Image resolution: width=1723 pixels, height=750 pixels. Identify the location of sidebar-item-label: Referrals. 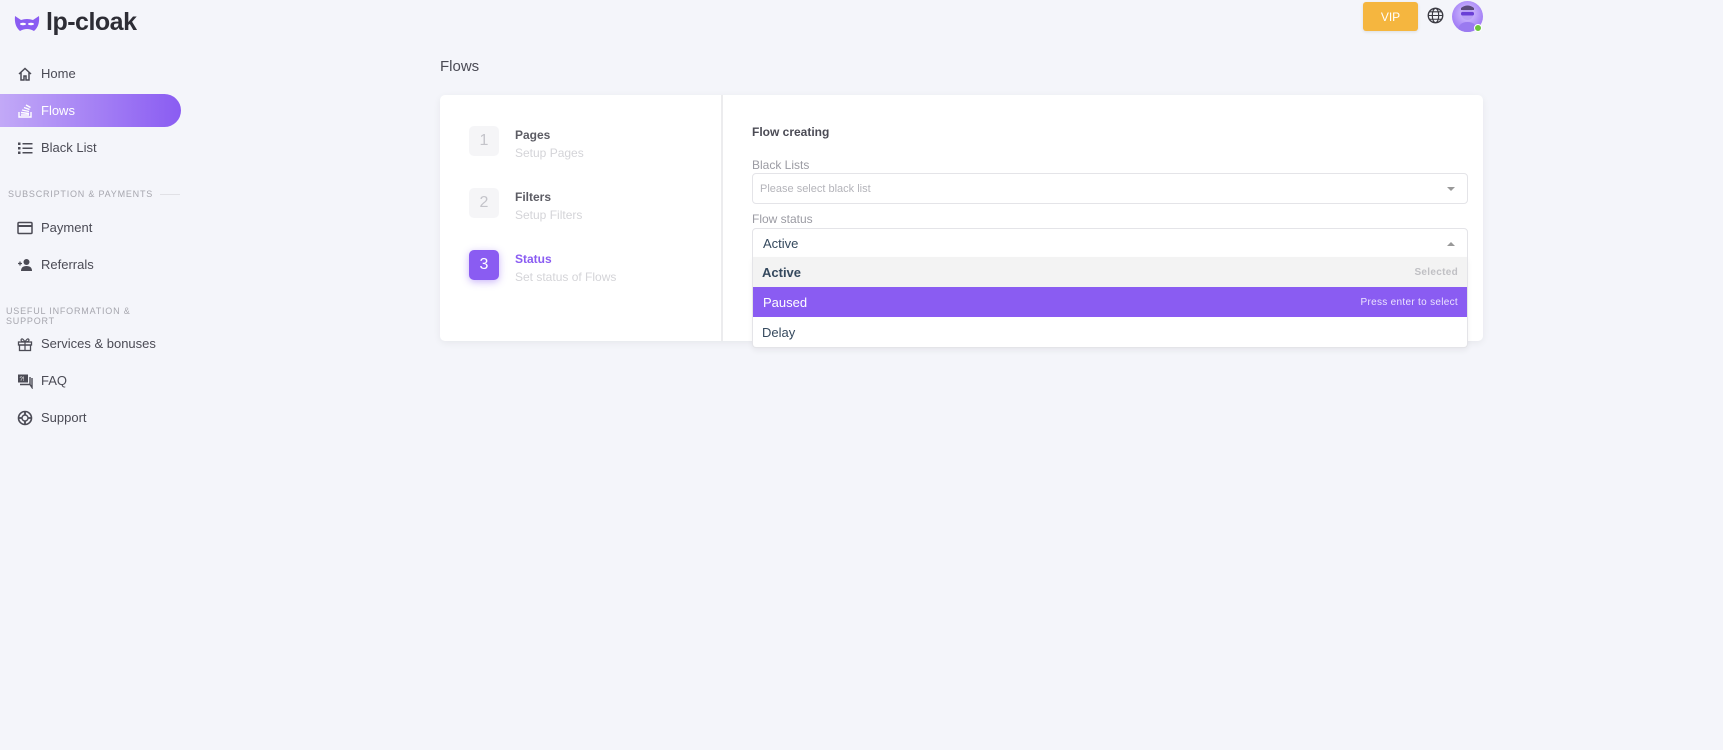
(67, 264).